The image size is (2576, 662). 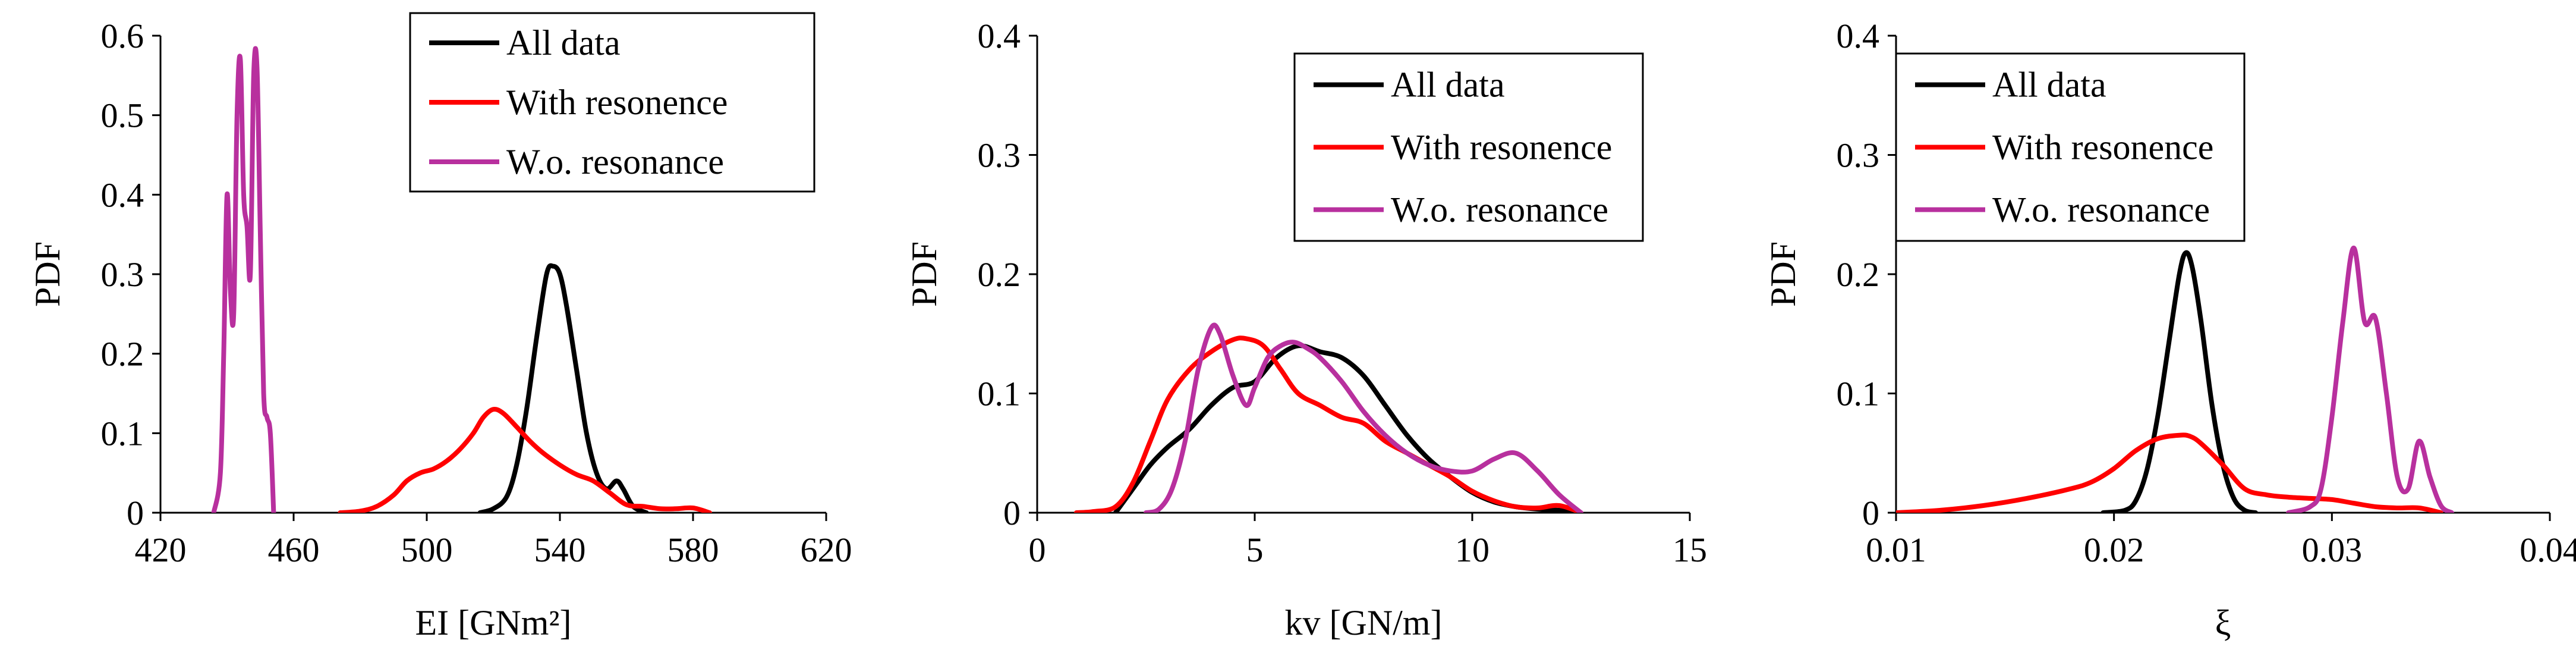 I want to click on x-axis-title: EI [GNm²], so click(x=494, y=622).